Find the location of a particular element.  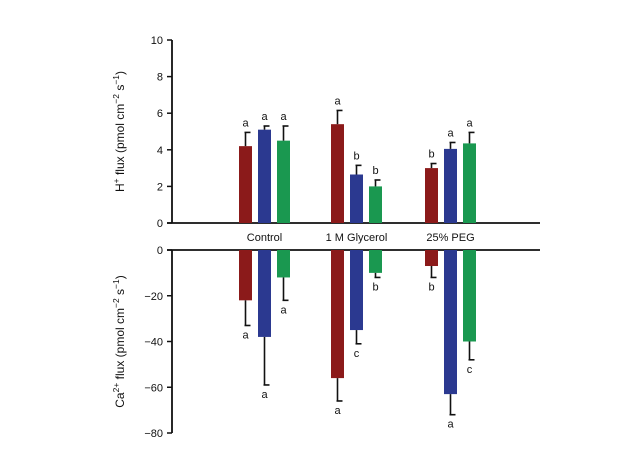

ca-flux-y-axis-title: Ca2+ flux (pmol cm−2 s−1) is located at coordinates (119, 341).